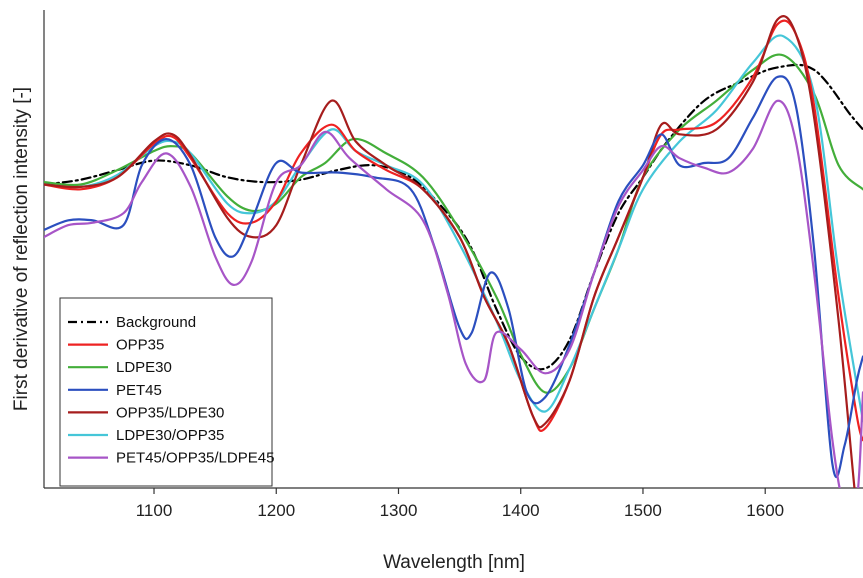 Image resolution: width=863 pixels, height=578 pixels. Describe the element at coordinates (643, 510) in the screenshot. I see `x-tick-label: 1500` at that location.